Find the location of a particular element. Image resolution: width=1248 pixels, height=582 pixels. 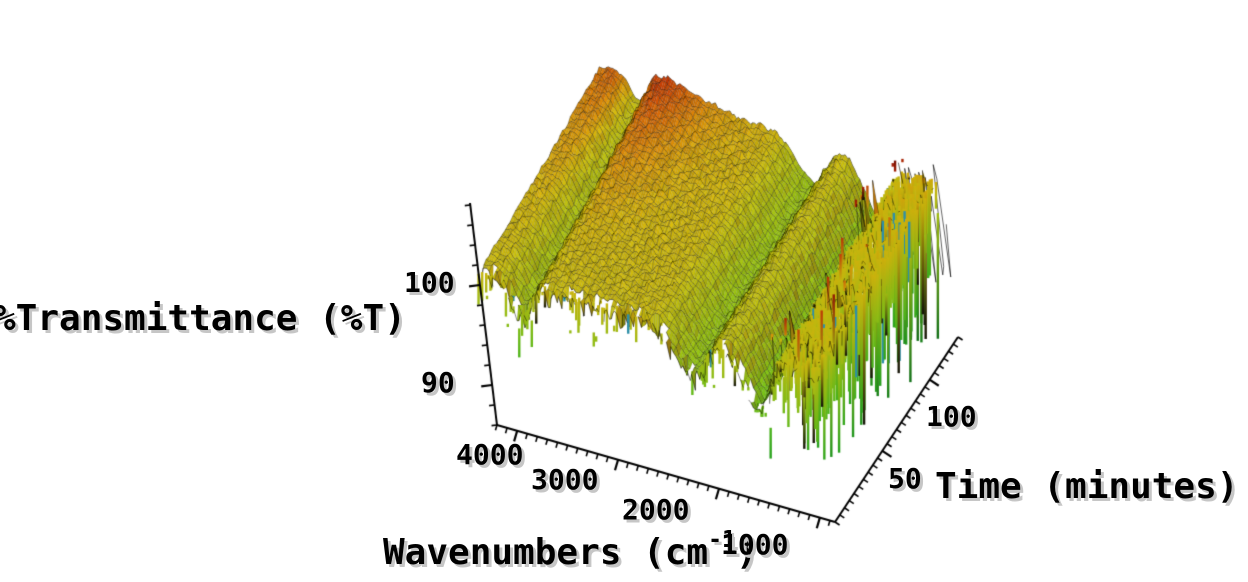

z-axis-tick-100: 100 is located at coordinates (429, 282).